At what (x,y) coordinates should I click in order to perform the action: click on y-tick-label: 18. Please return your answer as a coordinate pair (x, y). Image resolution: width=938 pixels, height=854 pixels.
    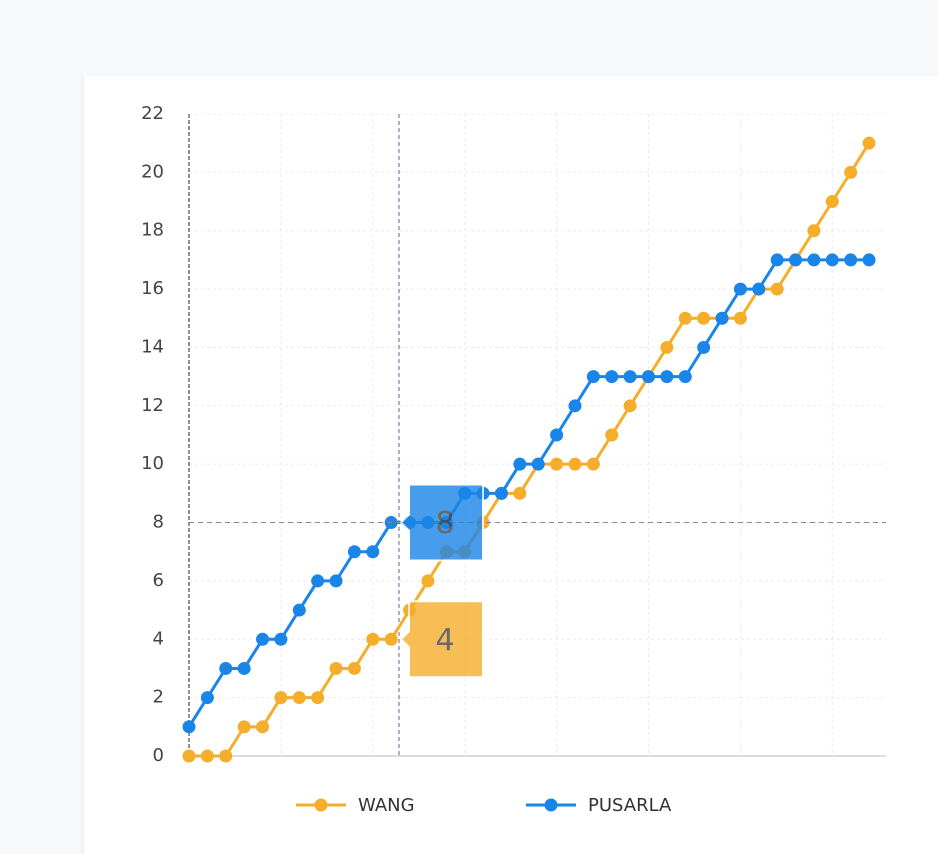
    Looking at the image, I should click on (152, 230).